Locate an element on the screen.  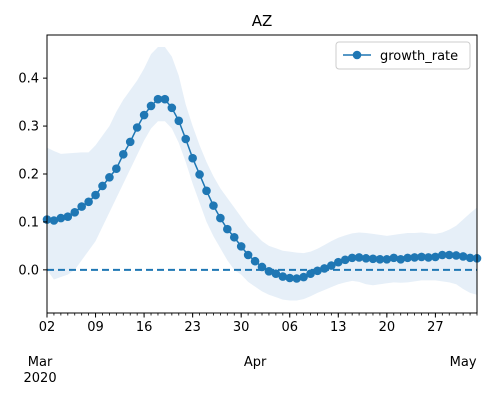
legend-marker-swatch is located at coordinates (357, 55).